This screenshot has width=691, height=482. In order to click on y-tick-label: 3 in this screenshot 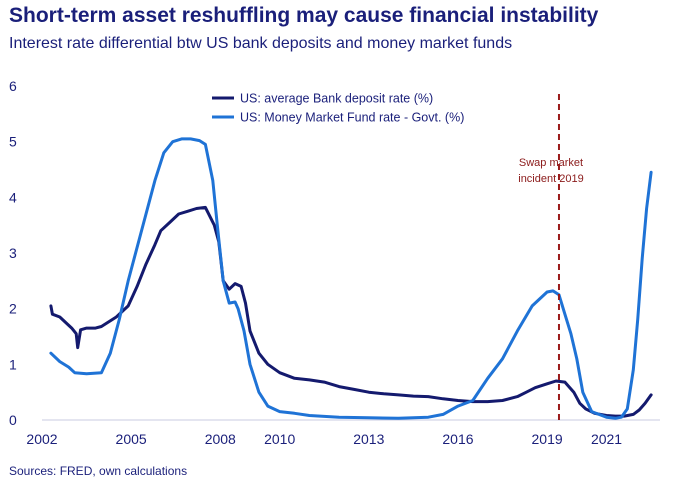, I will do `click(13, 253)`.